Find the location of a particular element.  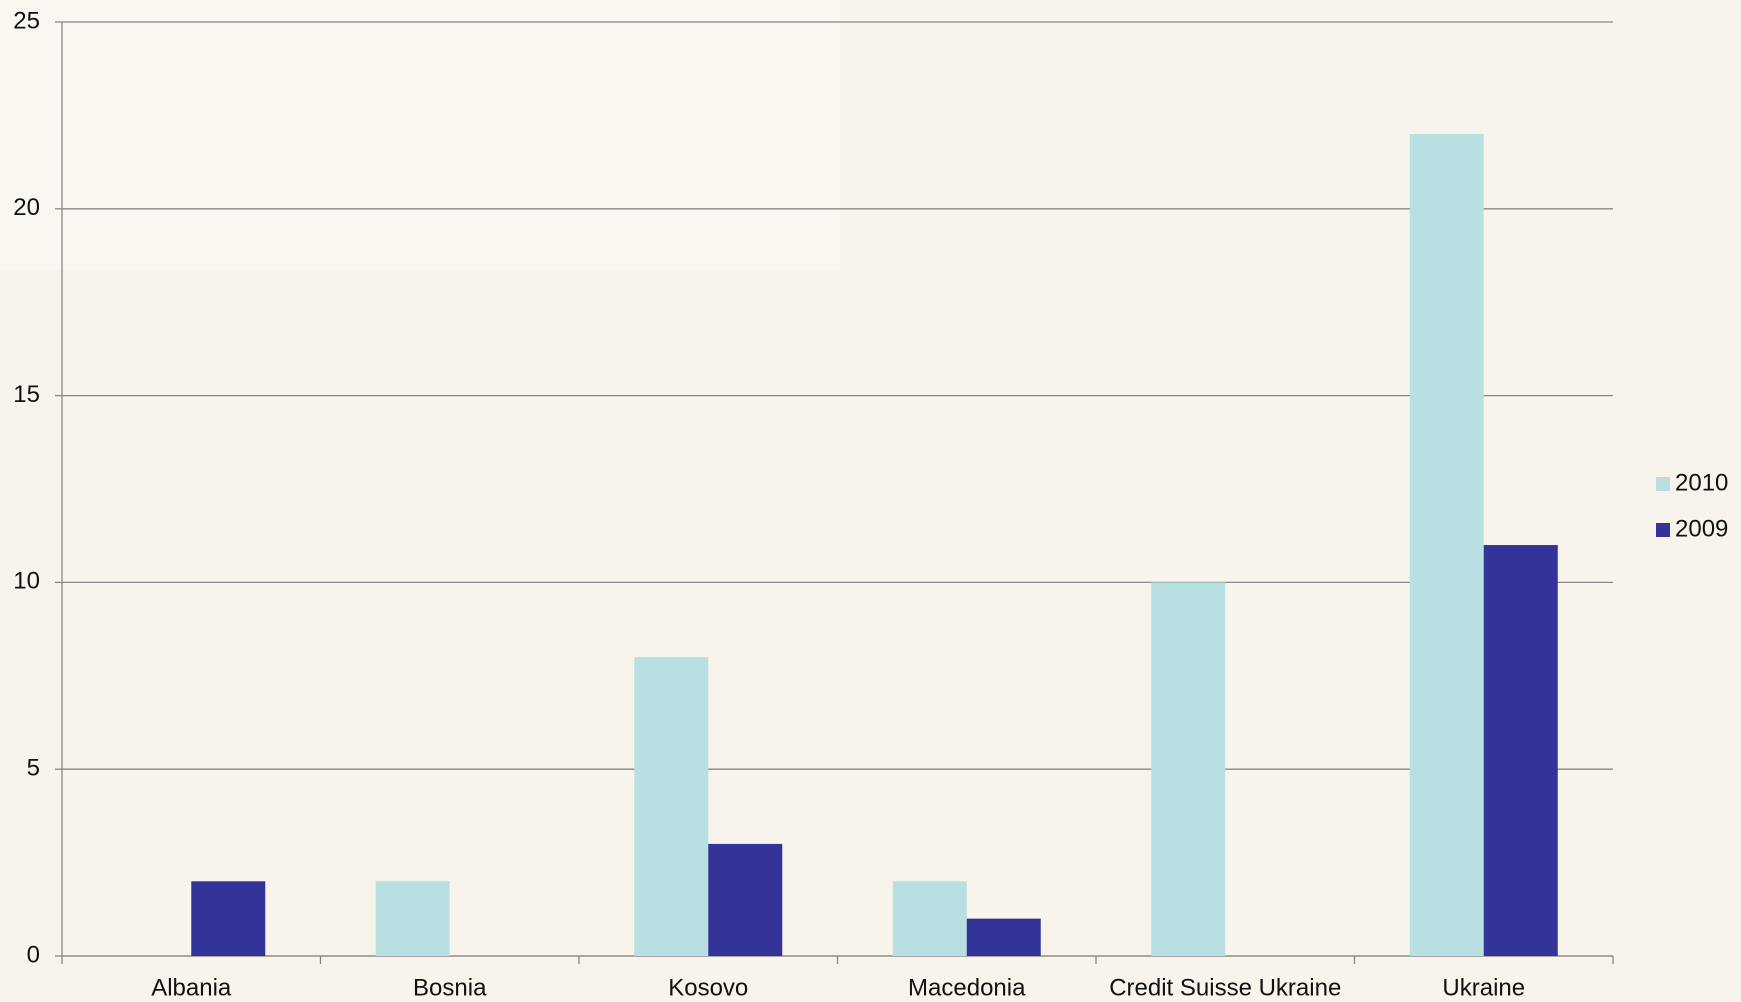

y-tick-label: 20 is located at coordinates (26, 207).